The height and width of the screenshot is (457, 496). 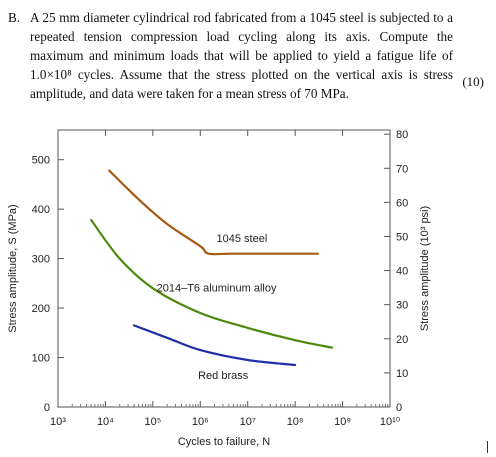 I want to click on y-right-tick-label: 10, so click(x=402, y=374).